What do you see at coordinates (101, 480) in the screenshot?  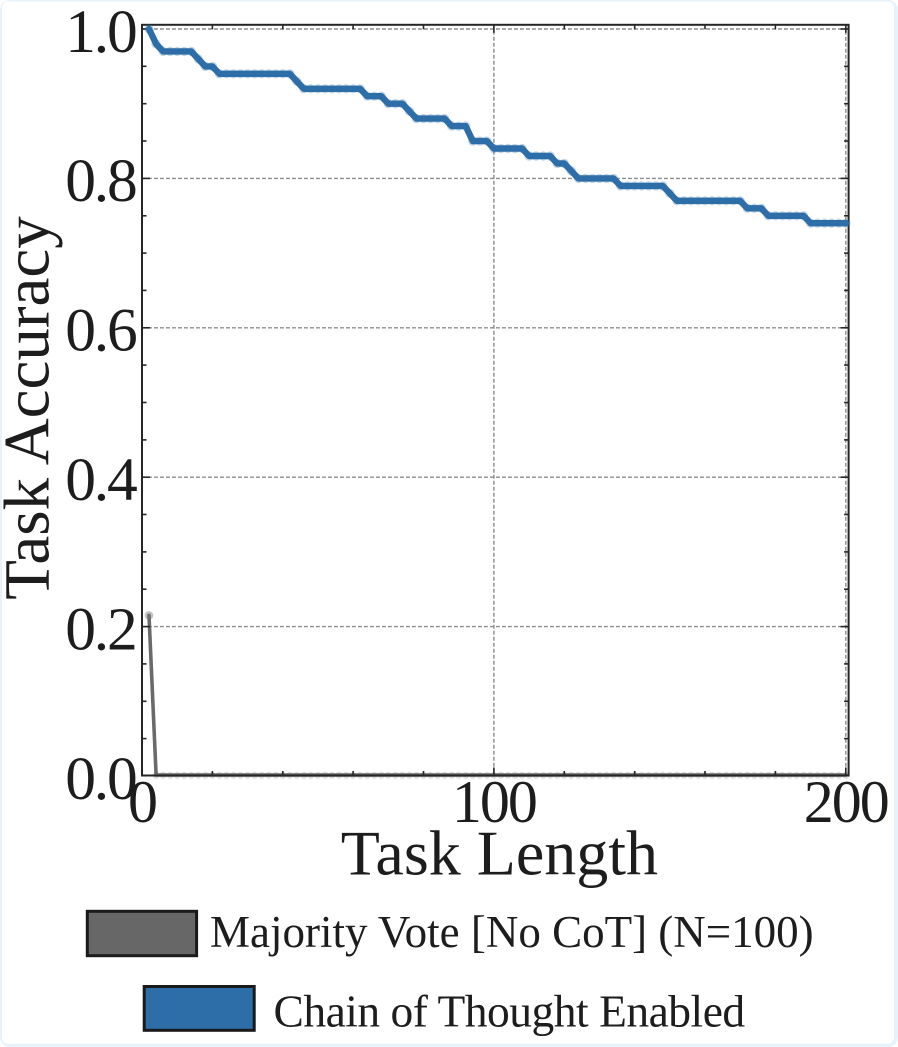 I see `svg-text: 0.4` at bounding box center [101, 480].